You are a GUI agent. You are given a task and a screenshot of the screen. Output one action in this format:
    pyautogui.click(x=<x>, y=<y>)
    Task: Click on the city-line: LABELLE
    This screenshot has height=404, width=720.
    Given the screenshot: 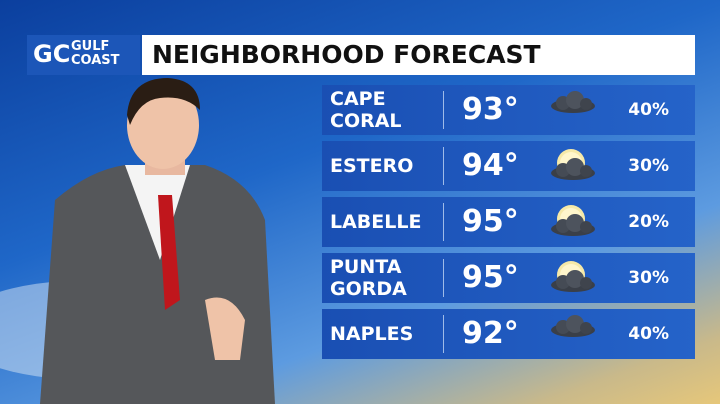 What is the action you would take?
    pyautogui.click(x=376, y=222)
    